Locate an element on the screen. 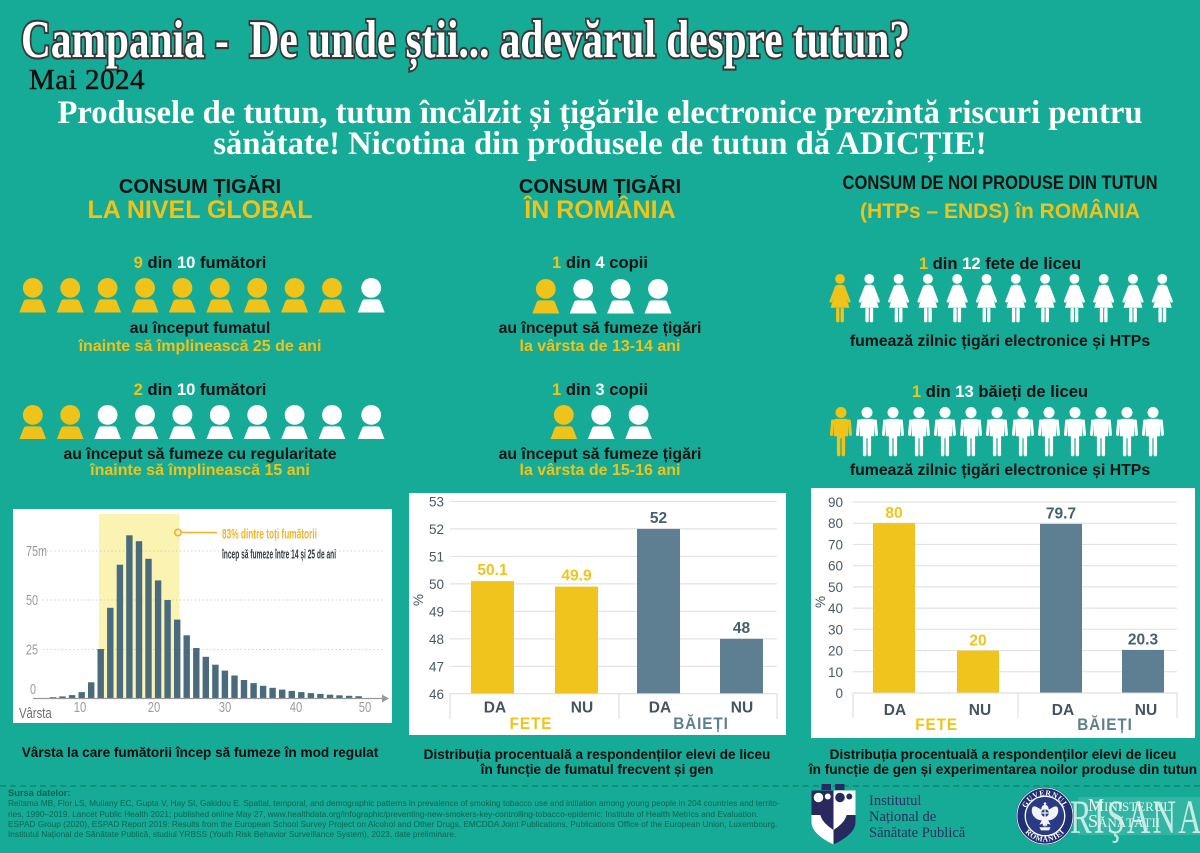 The width and height of the screenshot is (1200, 853). svg-text: 53 is located at coordinates (436, 501).